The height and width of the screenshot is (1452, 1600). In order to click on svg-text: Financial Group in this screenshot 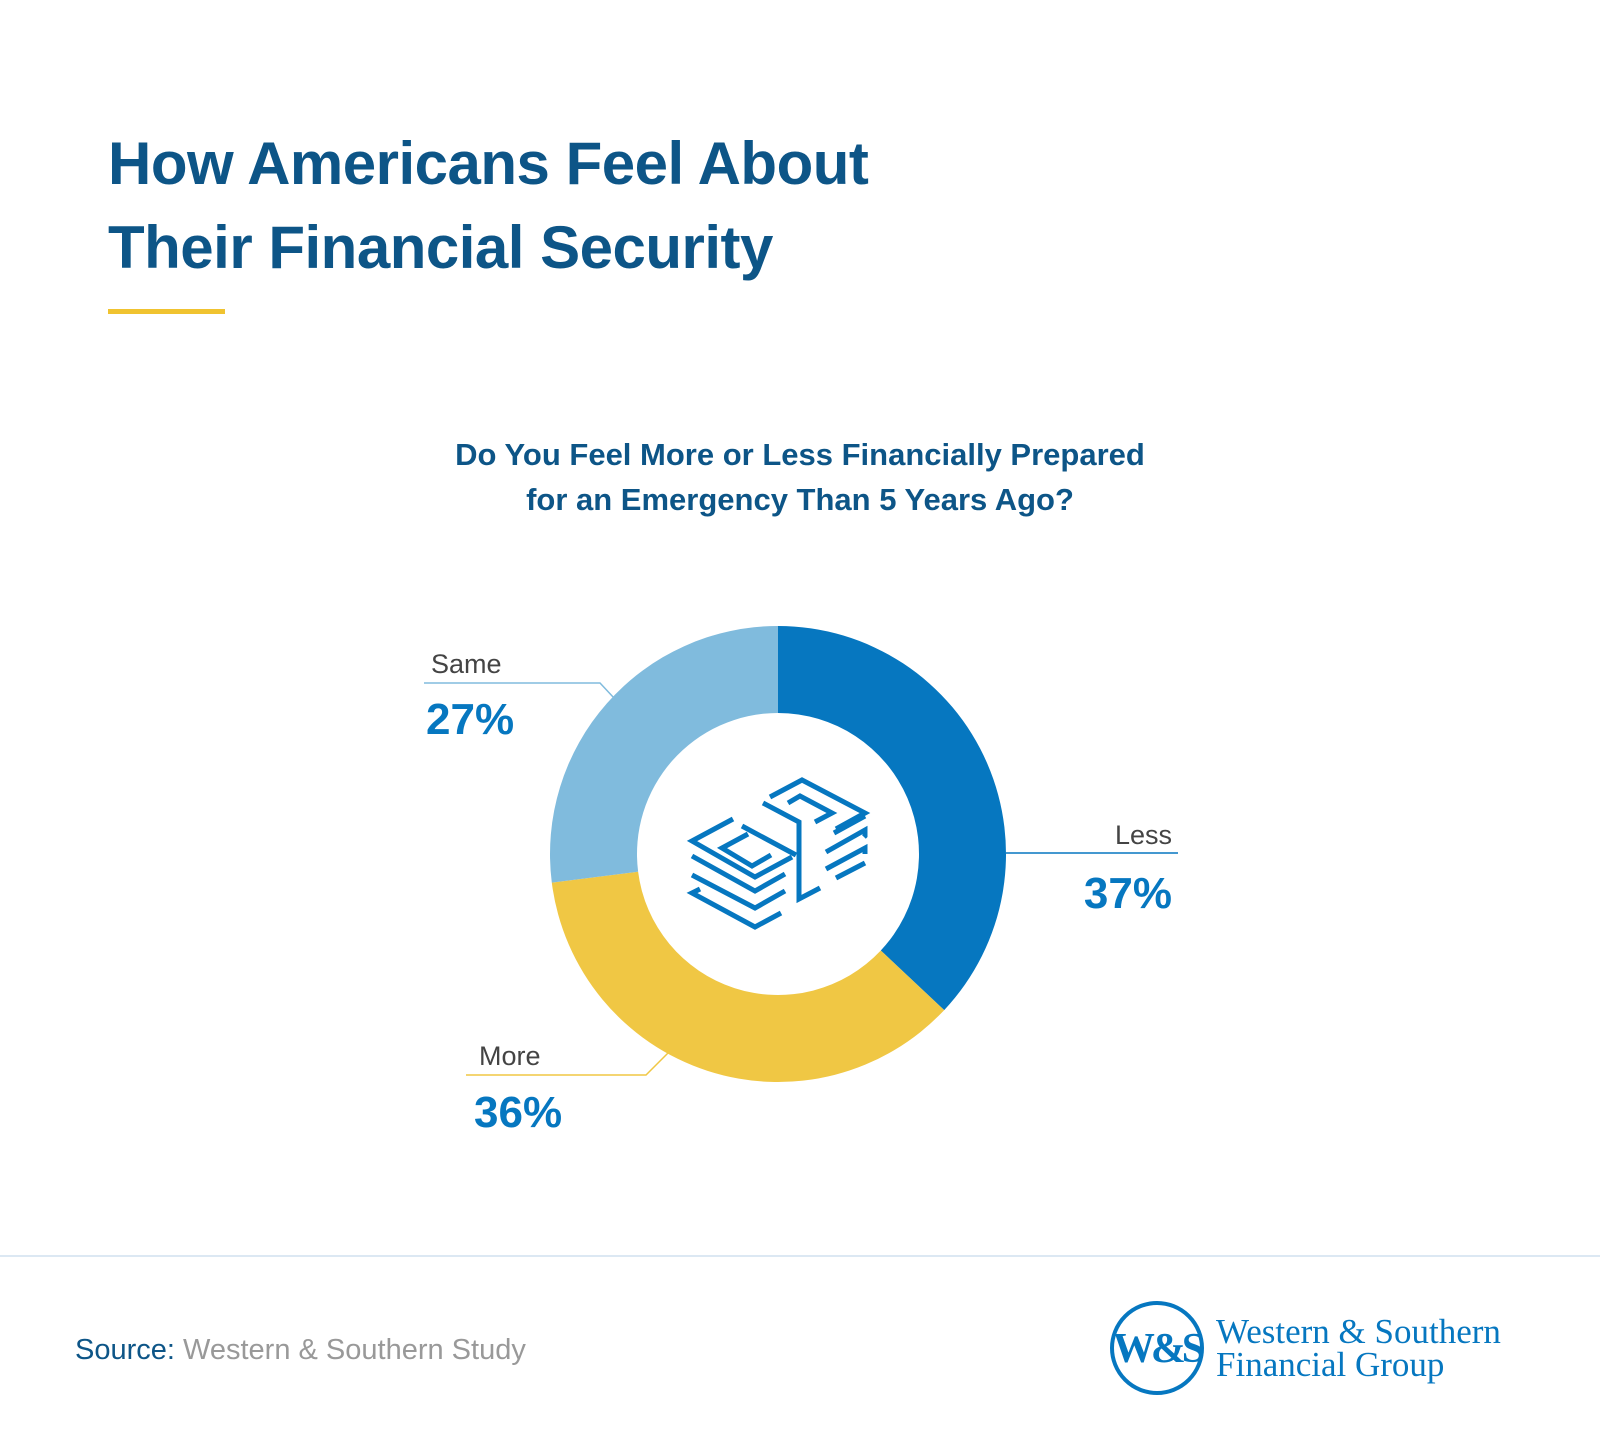, I will do `click(1330, 1364)`.